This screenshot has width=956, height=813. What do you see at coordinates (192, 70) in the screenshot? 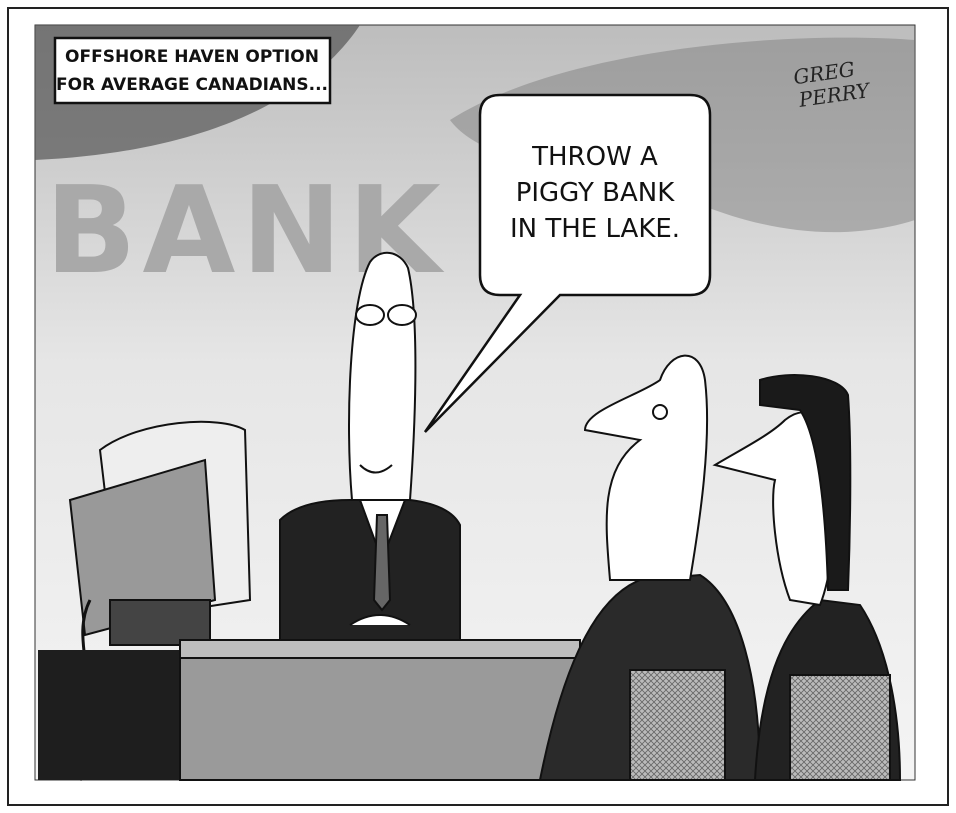
I see `caption-box` at bounding box center [192, 70].